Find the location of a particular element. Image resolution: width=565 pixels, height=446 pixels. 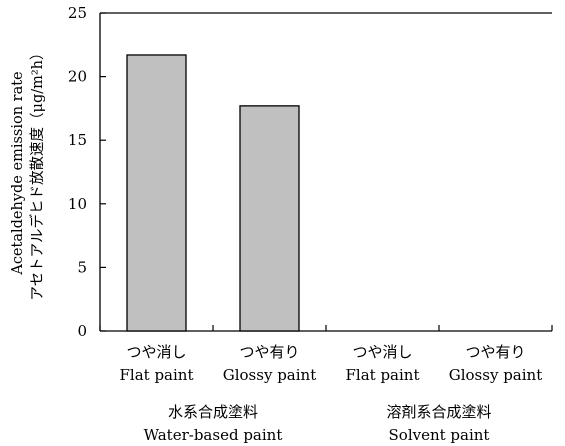

y-axis-label-ja: アセトアルデヒド放散速度（μg/m²h） is located at coordinates (37, 172).